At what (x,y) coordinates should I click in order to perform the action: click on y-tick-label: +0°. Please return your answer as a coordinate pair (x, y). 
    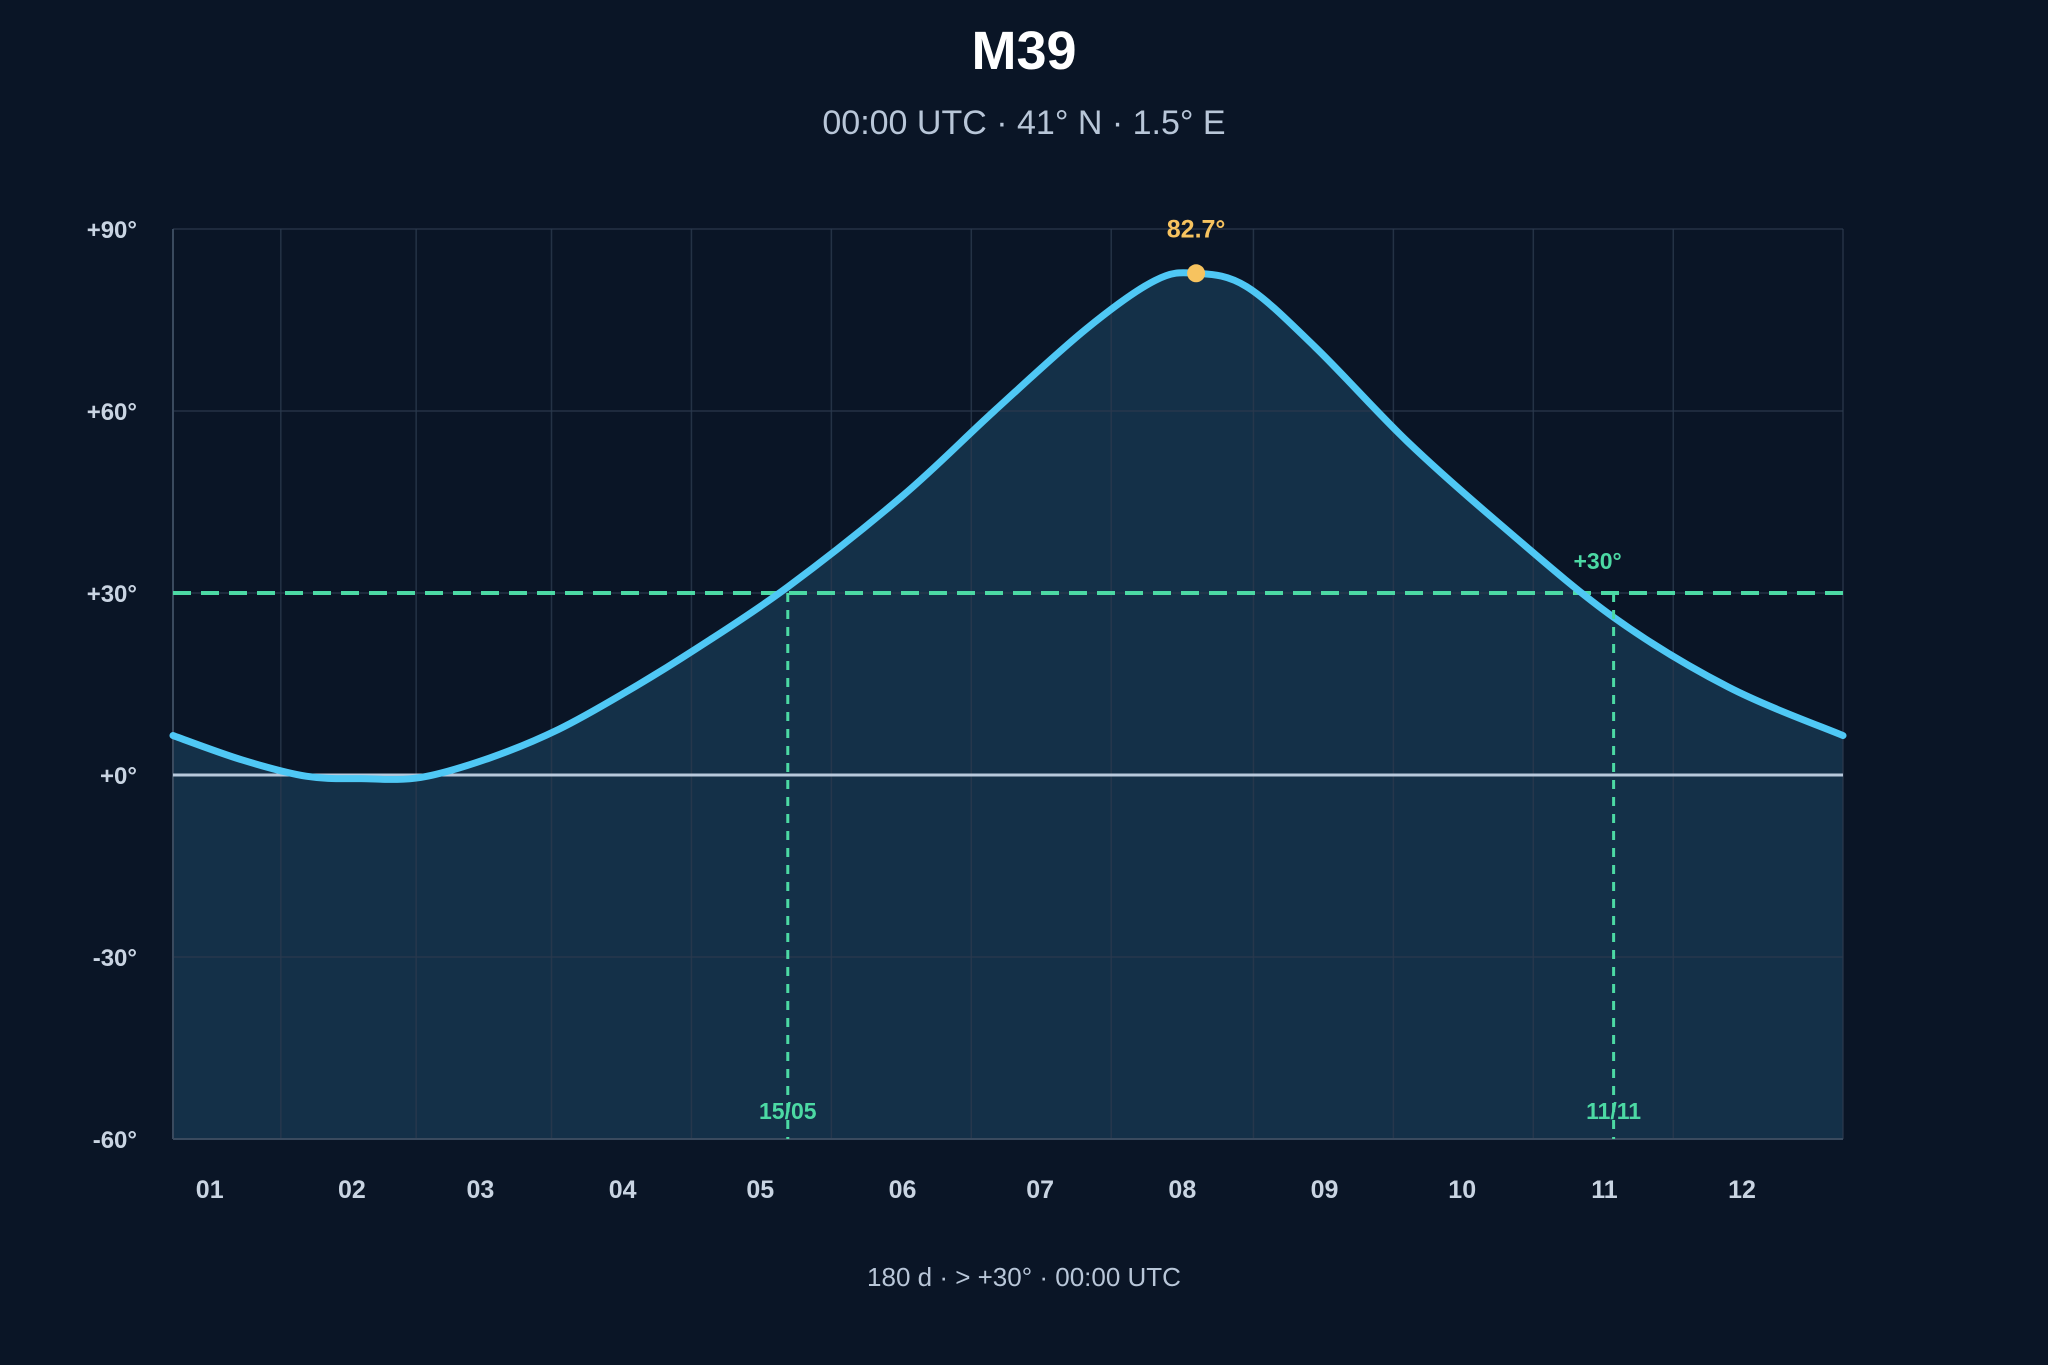
    Looking at the image, I should click on (118, 776).